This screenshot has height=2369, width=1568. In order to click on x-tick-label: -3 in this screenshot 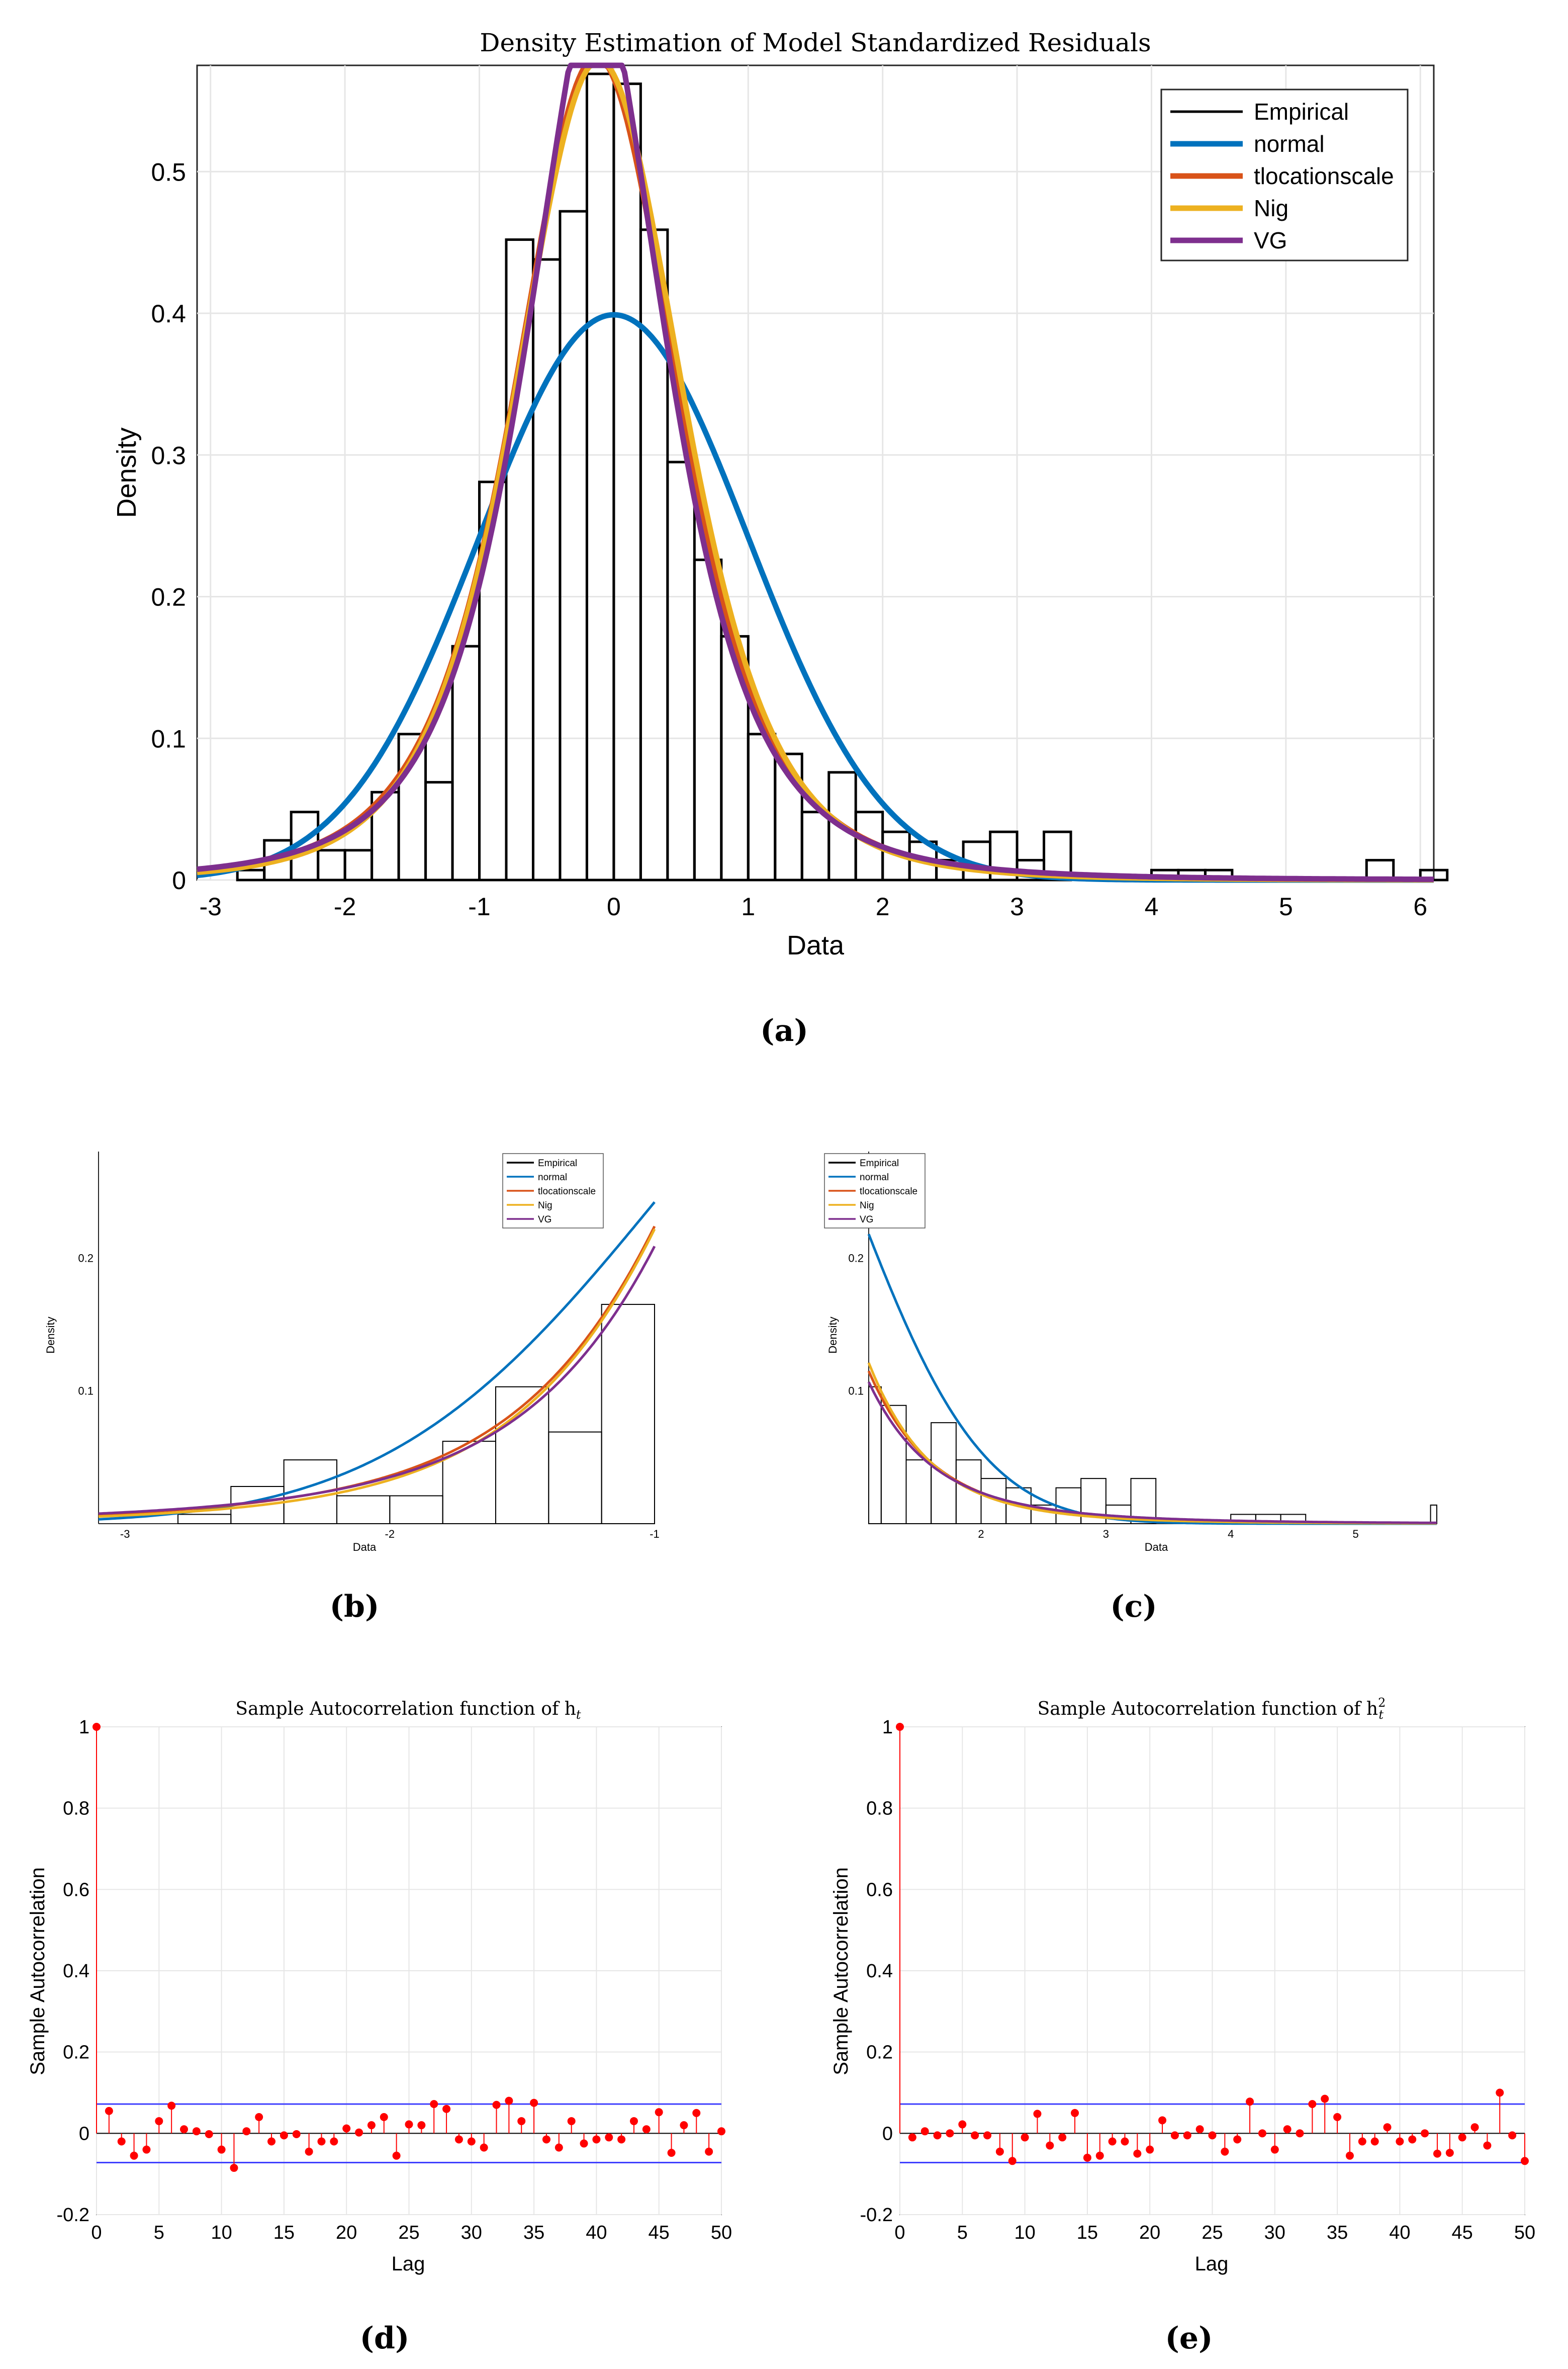, I will do `click(125, 1534)`.